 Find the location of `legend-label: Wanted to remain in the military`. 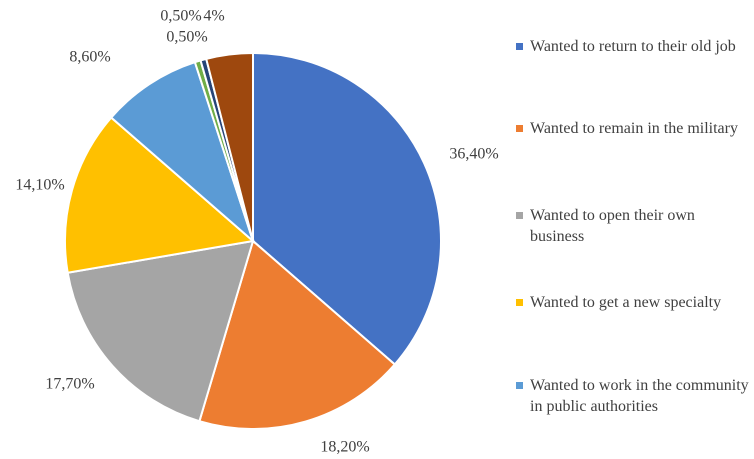

legend-label: Wanted to remain in the military is located at coordinates (634, 128).